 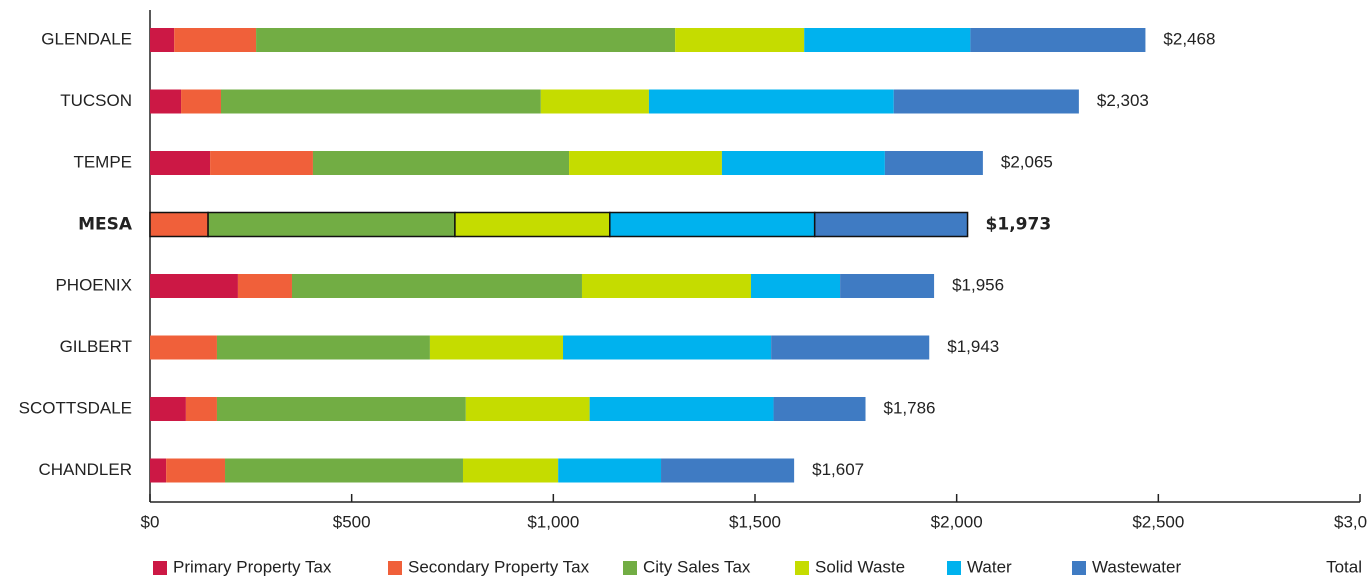 I want to click on category-label: CHANDLER, so click(x=85, y=469).